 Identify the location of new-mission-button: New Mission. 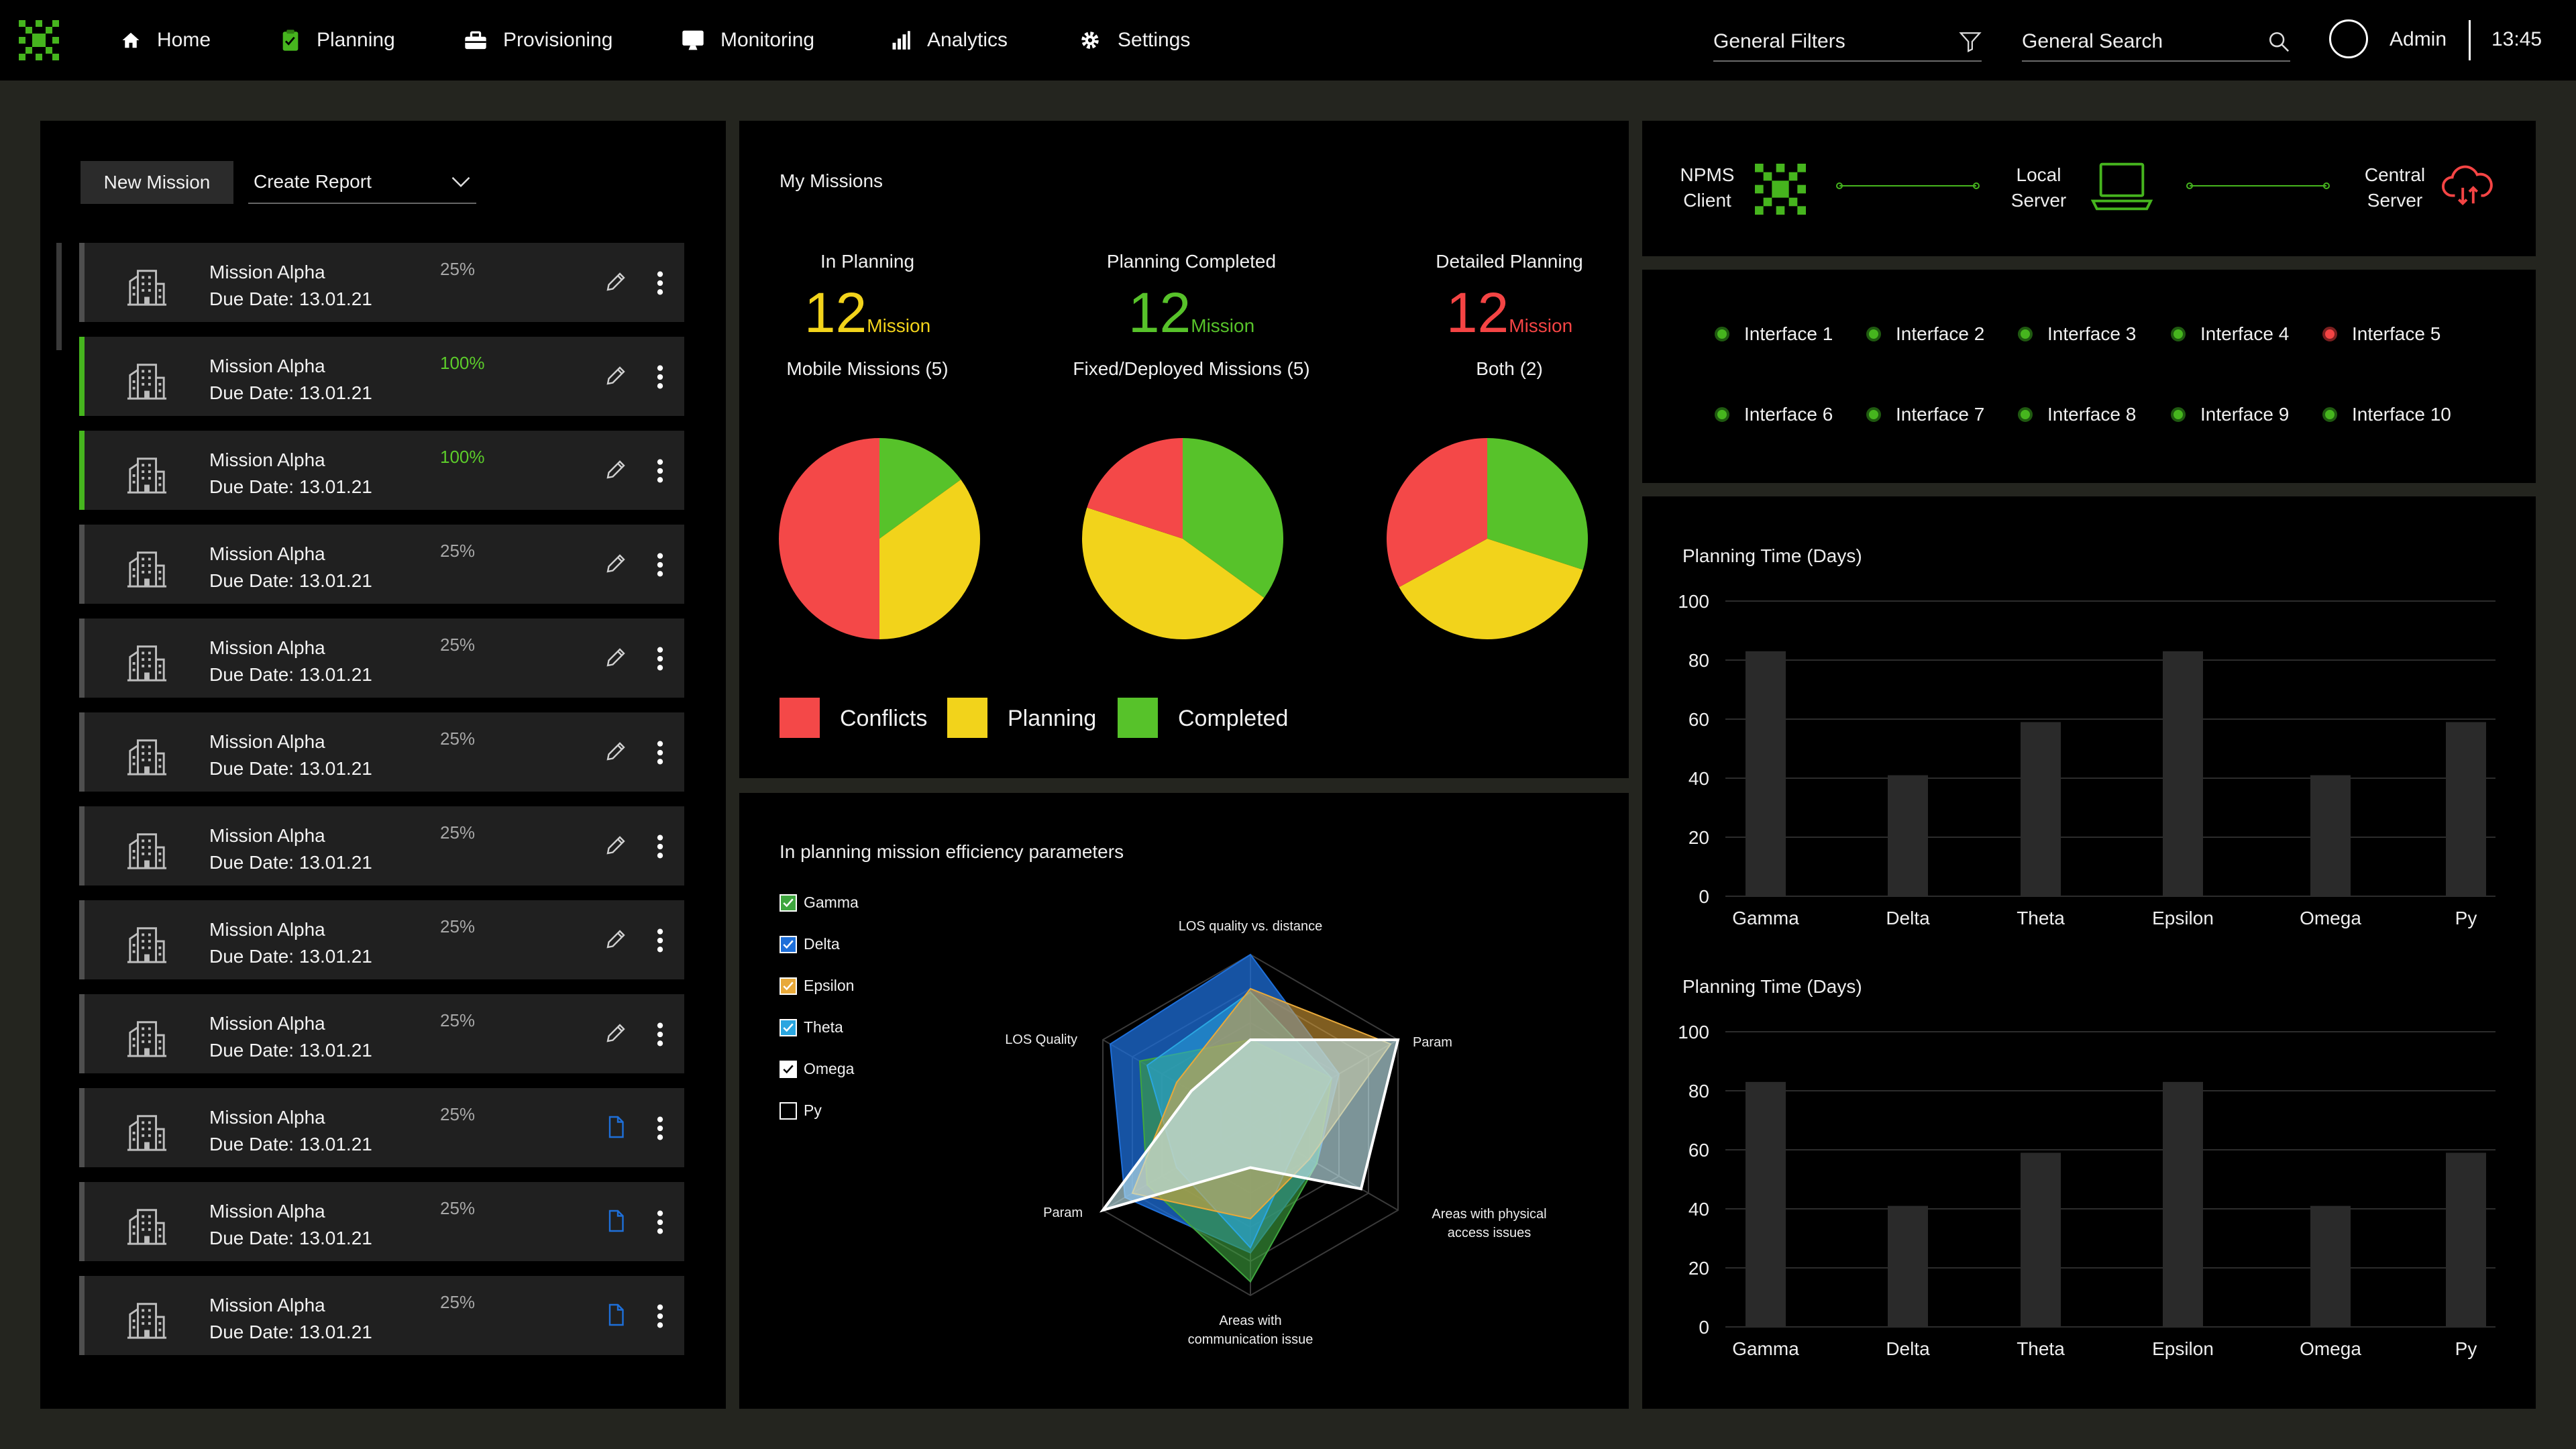
(156, 182).